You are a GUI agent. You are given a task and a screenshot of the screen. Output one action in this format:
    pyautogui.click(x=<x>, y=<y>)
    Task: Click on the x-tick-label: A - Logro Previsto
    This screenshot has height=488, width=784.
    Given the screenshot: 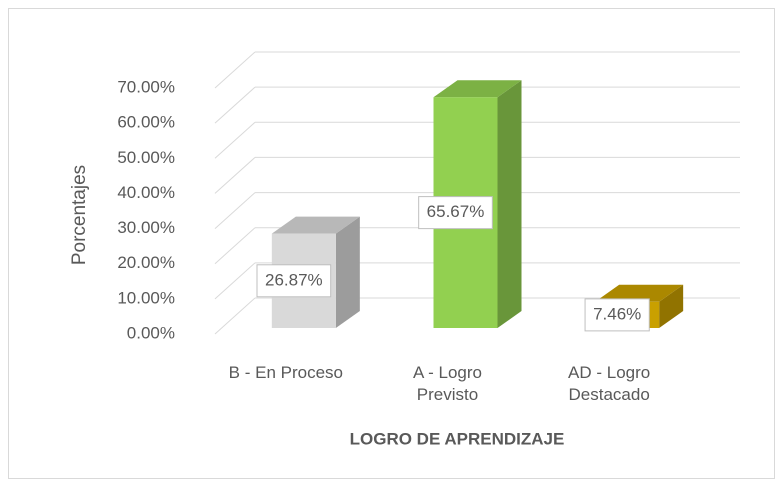 What is the action you would take?
    pyautogui.click(x=447, y=383)
    